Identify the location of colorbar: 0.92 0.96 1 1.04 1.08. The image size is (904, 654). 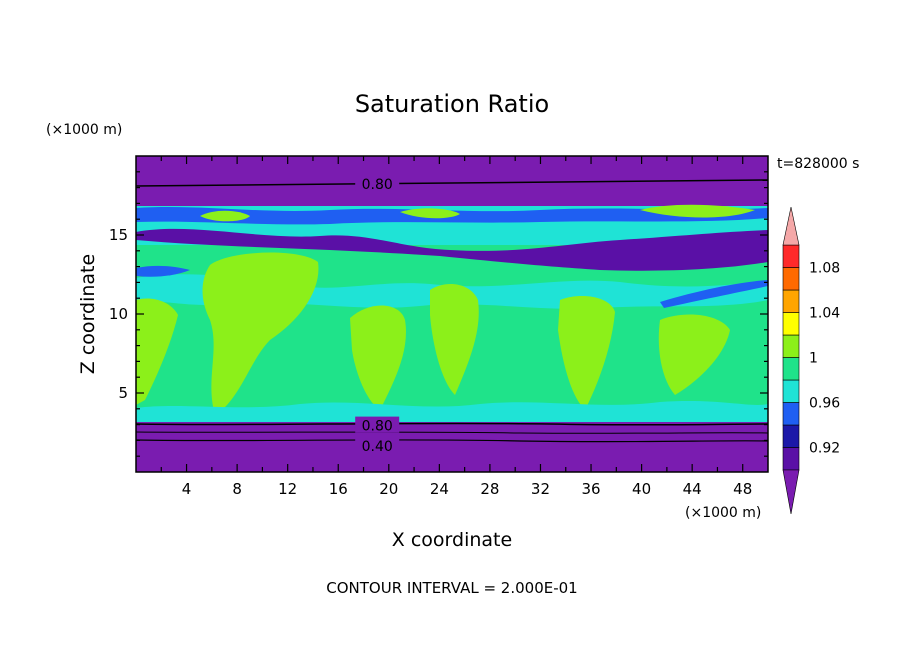
(811, 360).